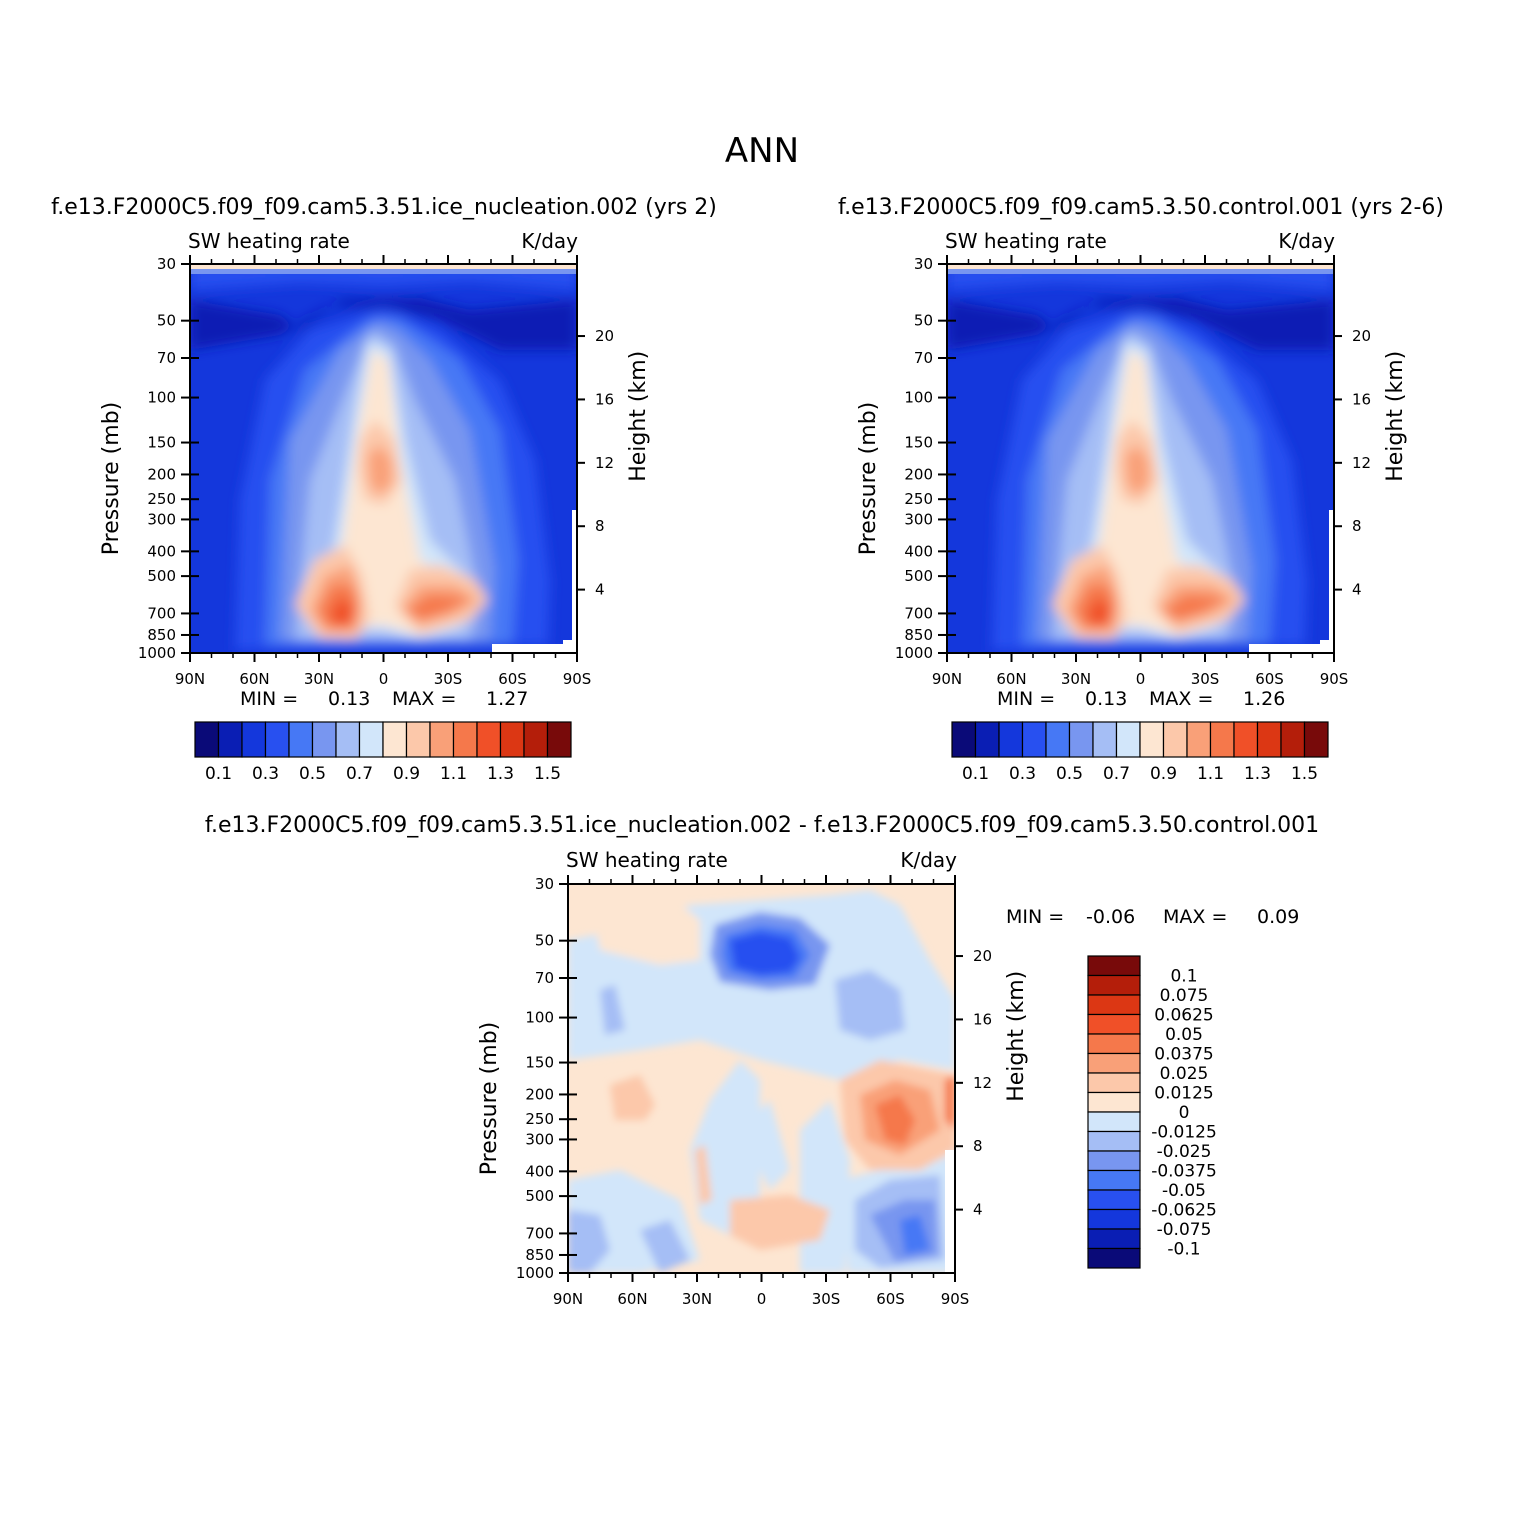 Image resolution: width=1524 pixels, height=1529 pixels. Describe the element at coordinates (982, 1019) in the screenshot. I see `diff-htick-label: 16` at that location.